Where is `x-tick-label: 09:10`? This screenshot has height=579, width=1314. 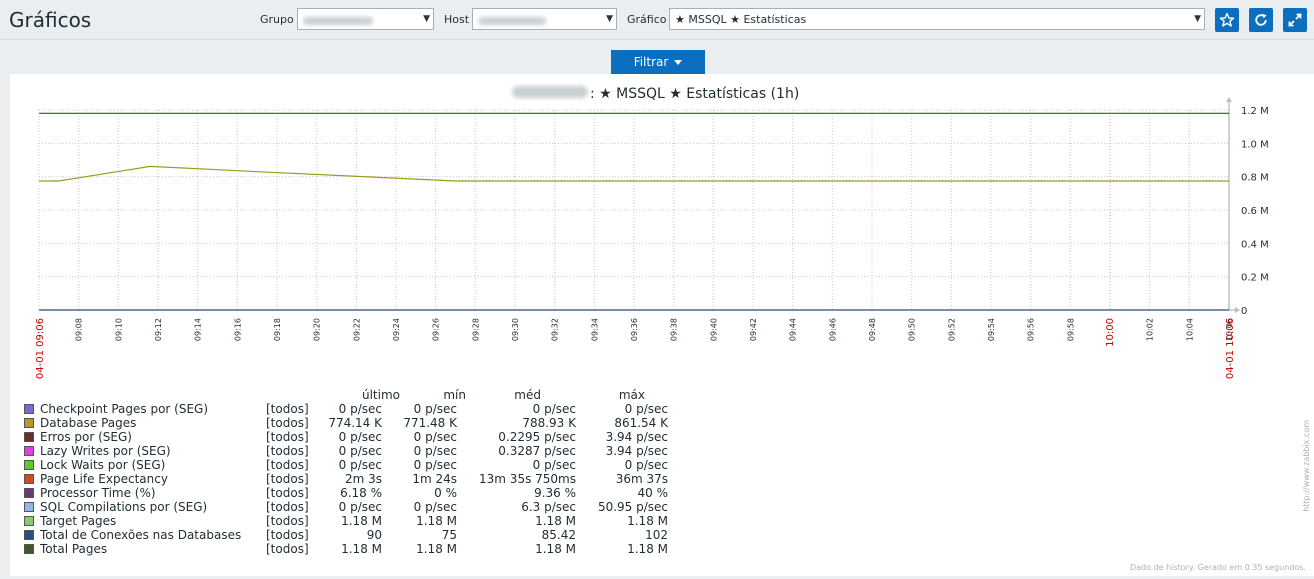 x-tick-label: 09:10 is located at coordinates (118, 329).